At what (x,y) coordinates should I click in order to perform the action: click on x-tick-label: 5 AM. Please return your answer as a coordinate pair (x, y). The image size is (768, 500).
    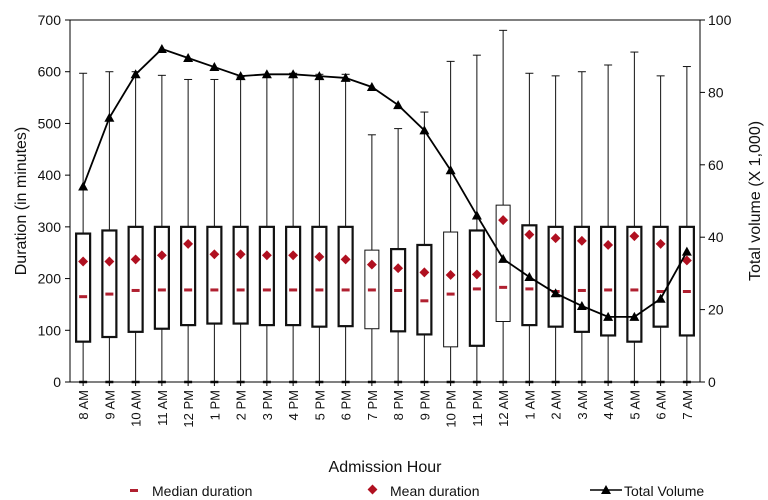
    Looking at the image, I should click on (634, 405).